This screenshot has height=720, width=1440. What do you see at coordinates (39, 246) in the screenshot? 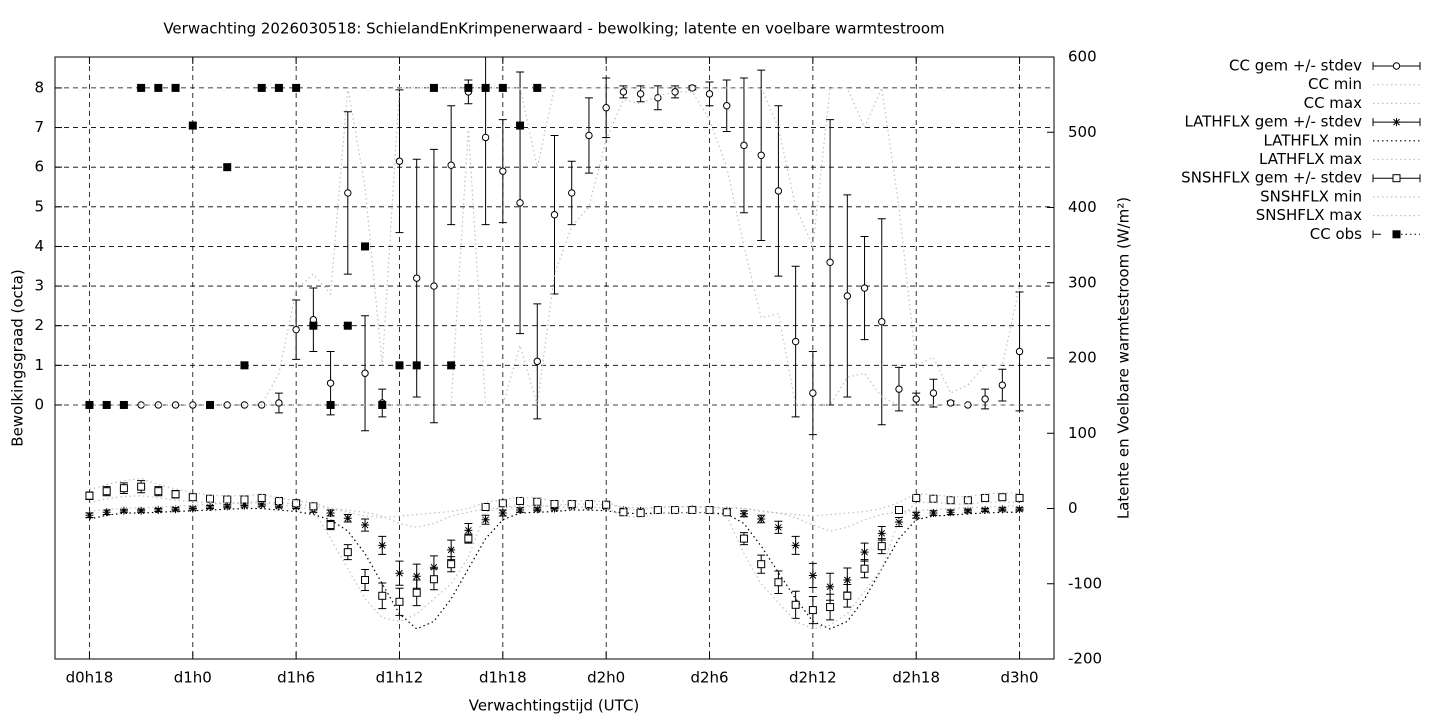
I see `y-tick-label: 4` at bounding box center [39, 246].